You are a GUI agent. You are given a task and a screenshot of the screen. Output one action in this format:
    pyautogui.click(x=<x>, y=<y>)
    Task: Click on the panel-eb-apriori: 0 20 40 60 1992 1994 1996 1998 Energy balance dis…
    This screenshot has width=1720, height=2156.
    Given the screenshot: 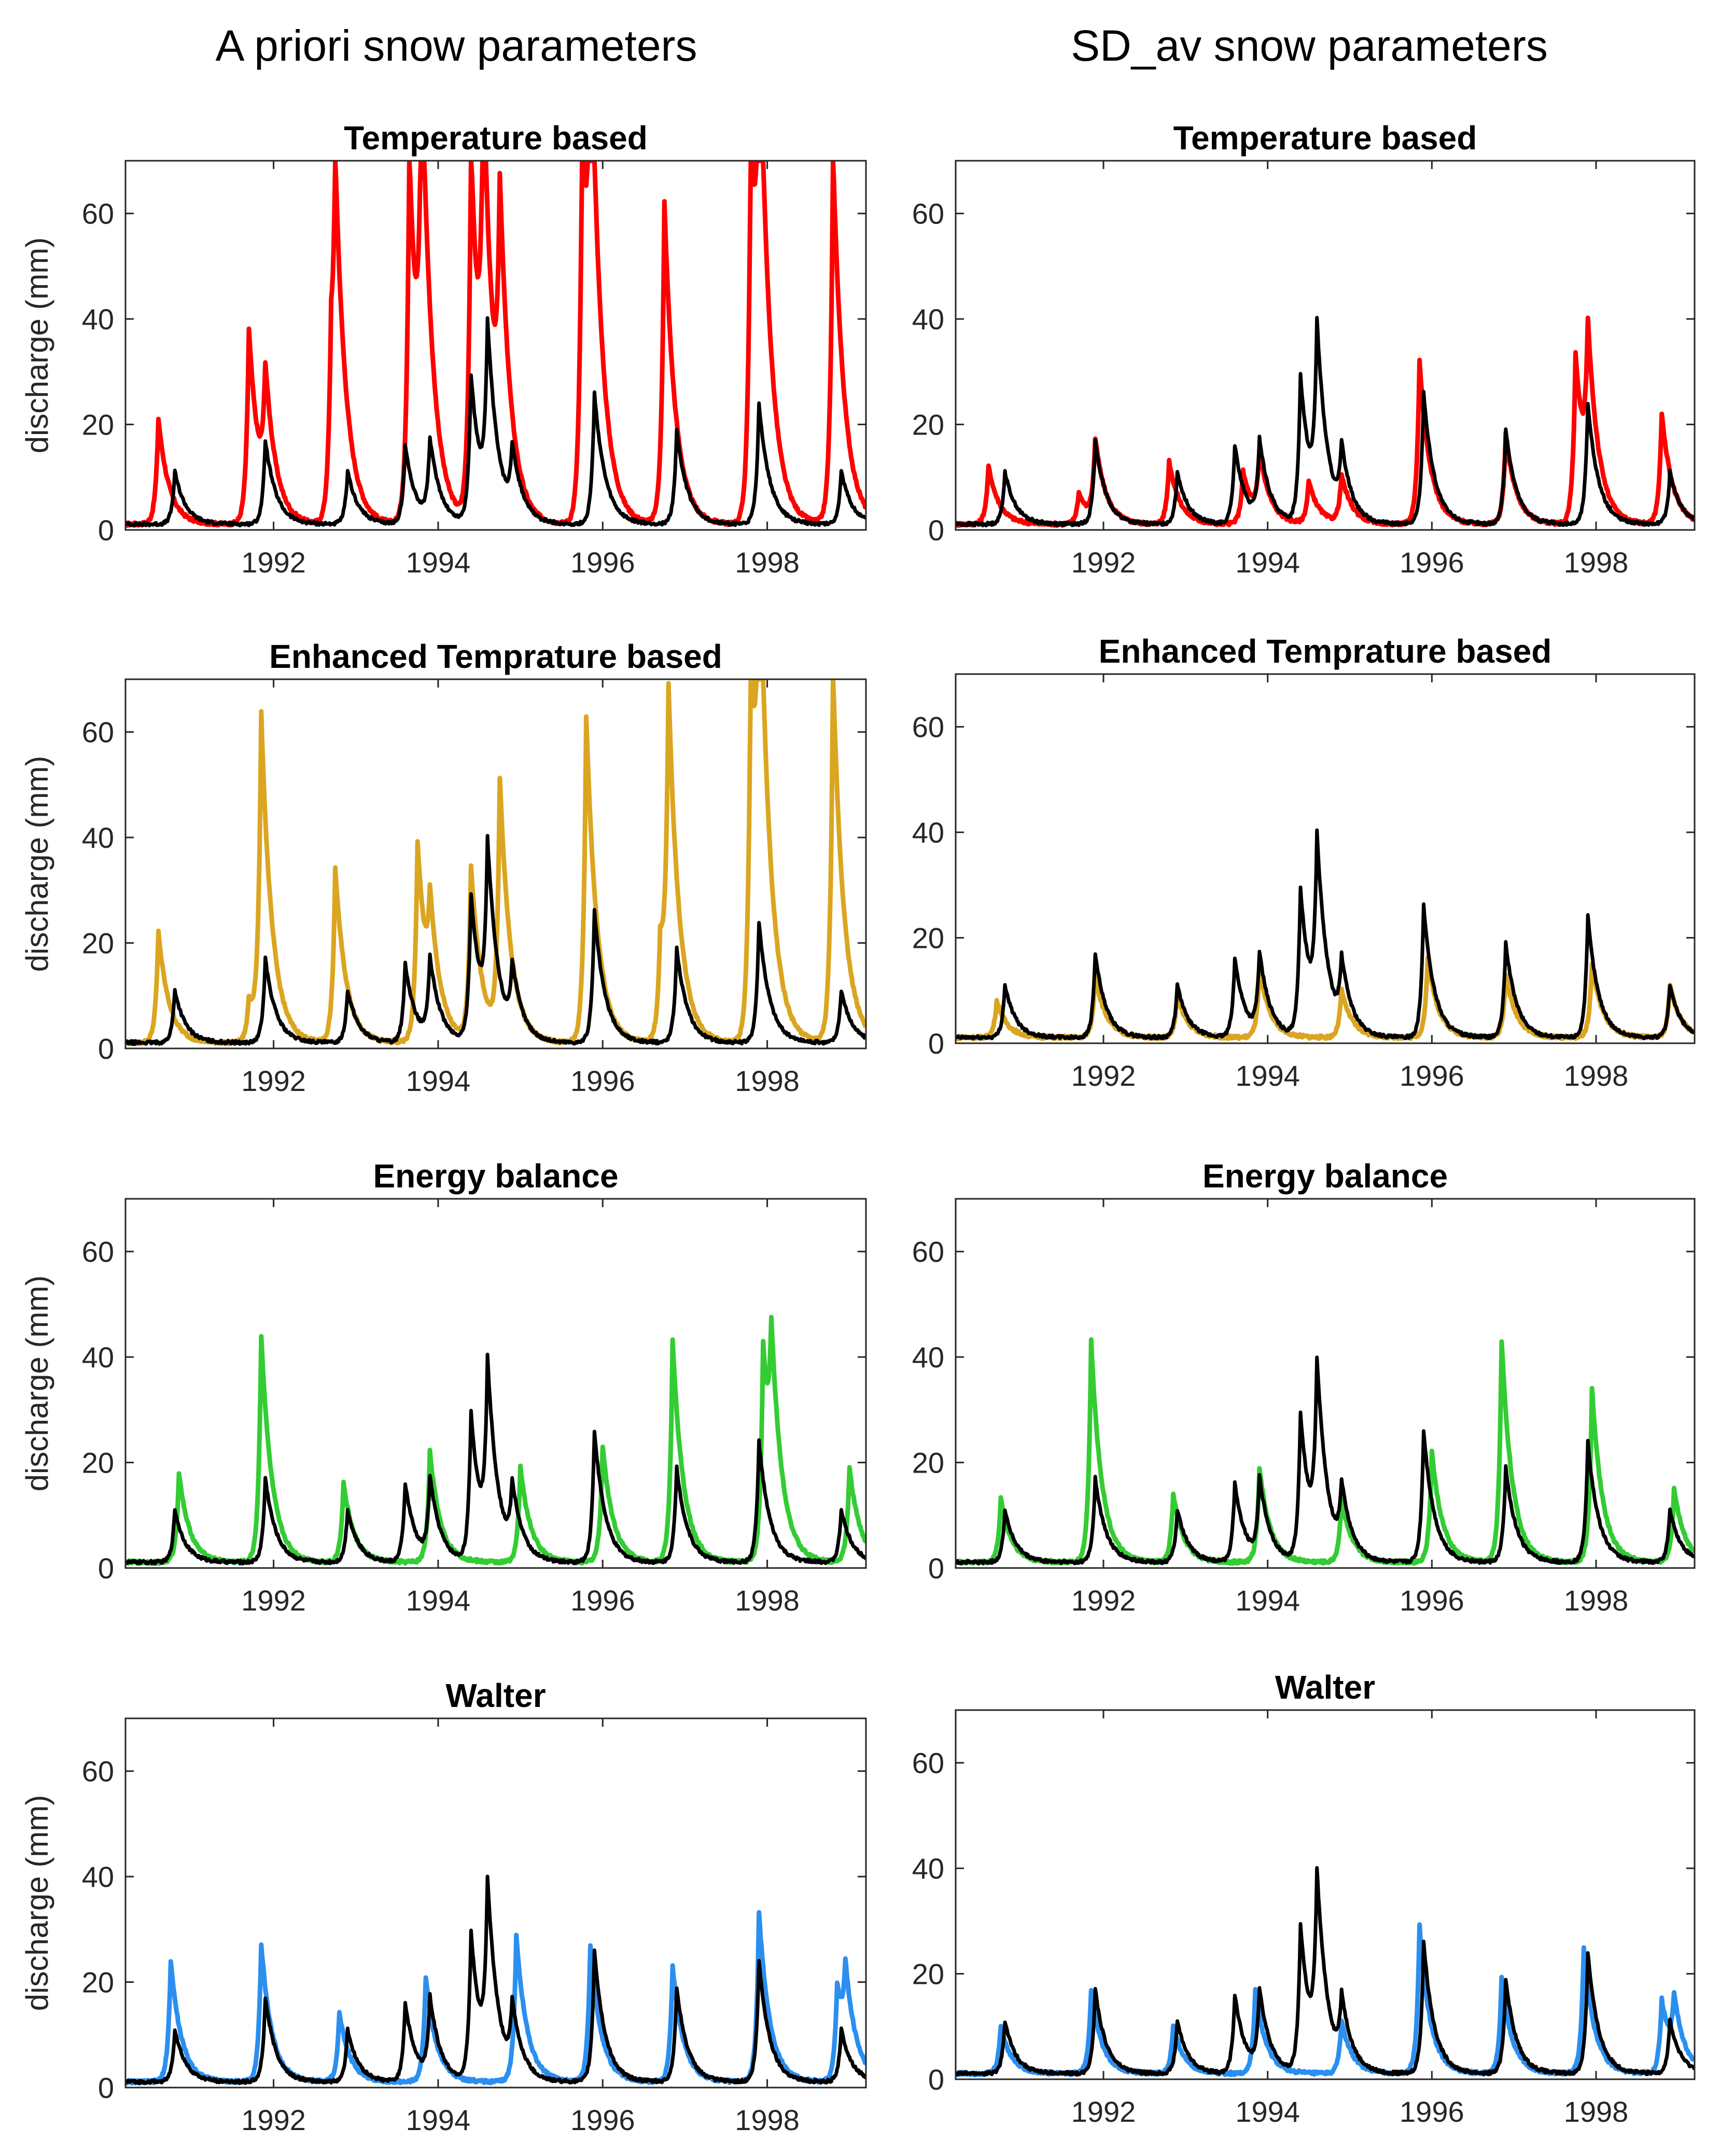 What is the action you would take?
    pyautogui.click(x=444, y=1387)
    